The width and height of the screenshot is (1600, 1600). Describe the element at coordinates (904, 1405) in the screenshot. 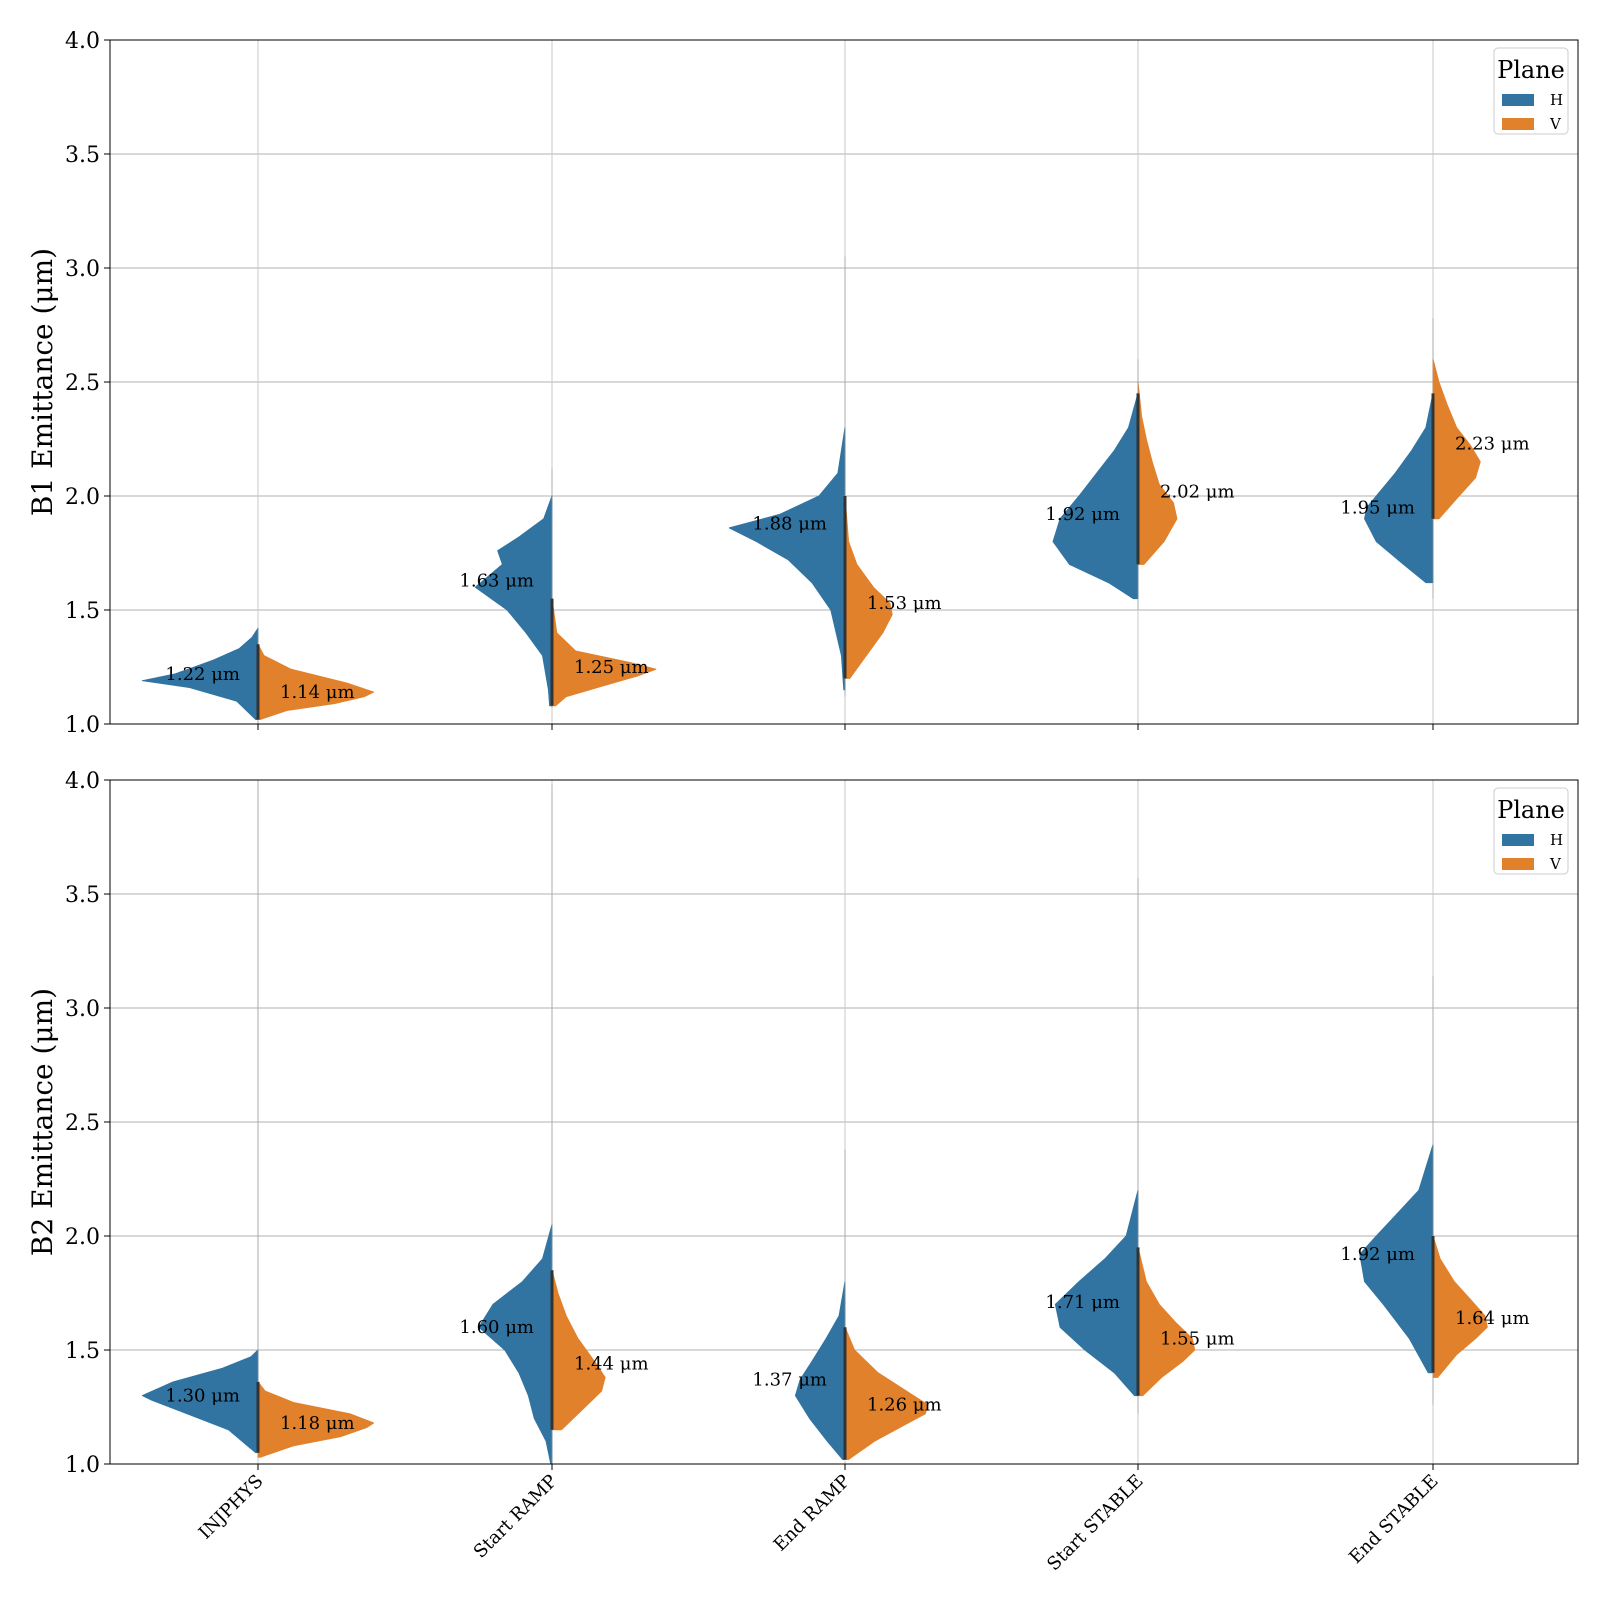

I see `median-label-v: 1.26 μm` at that location.